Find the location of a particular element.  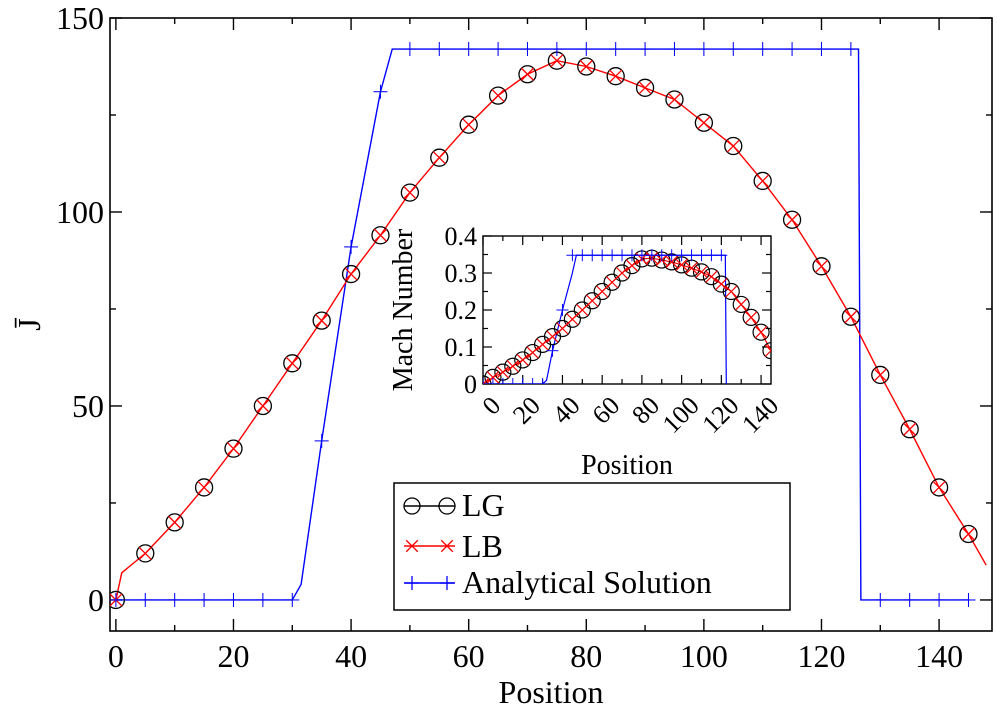

inset-plot-area is located at coordinates (627, 316).